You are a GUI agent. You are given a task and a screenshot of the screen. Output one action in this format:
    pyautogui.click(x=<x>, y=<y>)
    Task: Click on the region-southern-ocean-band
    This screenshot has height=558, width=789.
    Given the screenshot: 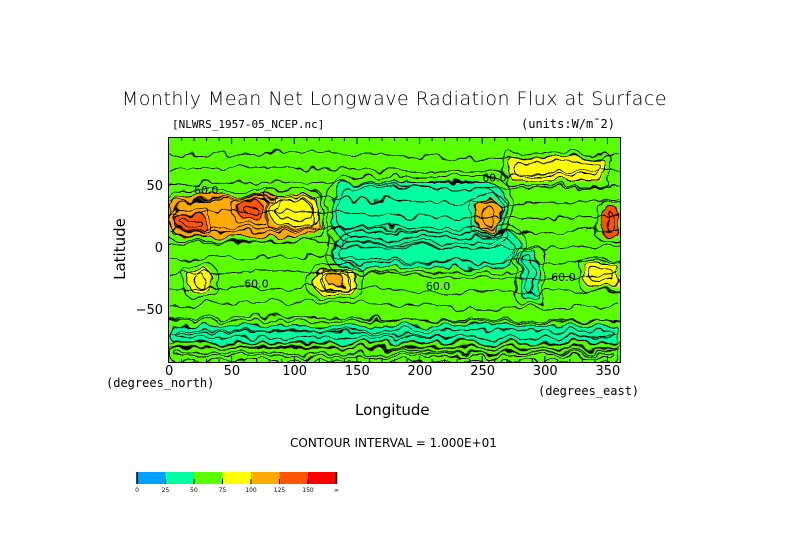 What is the action you would take?
    pyautogui.click(x=394, y=334)
    